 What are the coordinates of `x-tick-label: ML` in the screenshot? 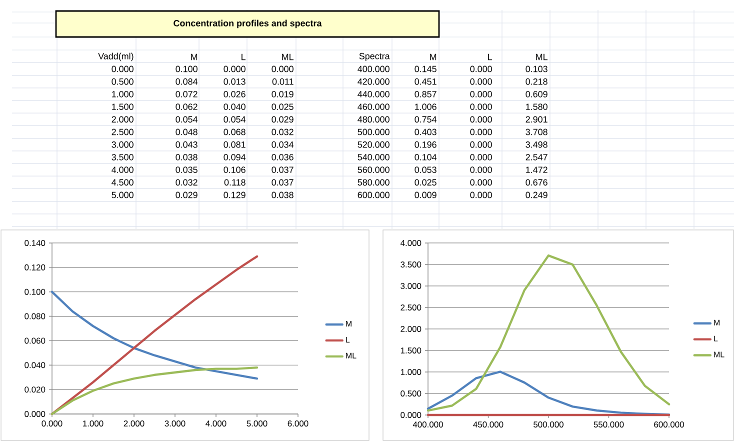 It's located at (542, 57).